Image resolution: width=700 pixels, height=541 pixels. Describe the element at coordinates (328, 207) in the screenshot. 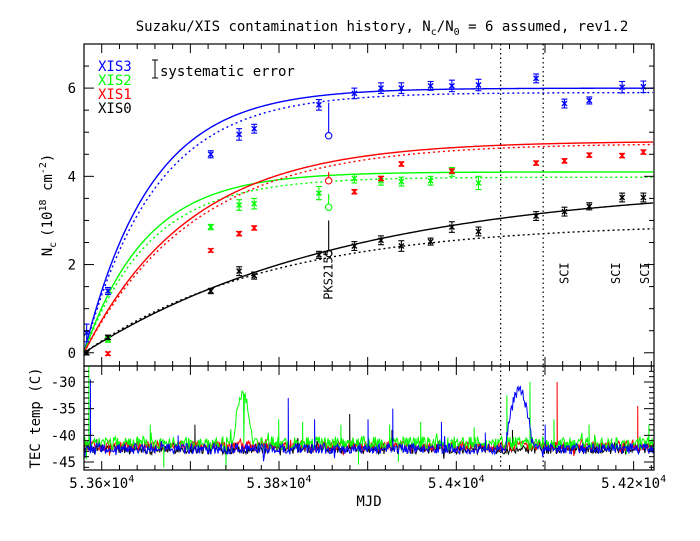

I see `open-point-circle-xis2` at that location.